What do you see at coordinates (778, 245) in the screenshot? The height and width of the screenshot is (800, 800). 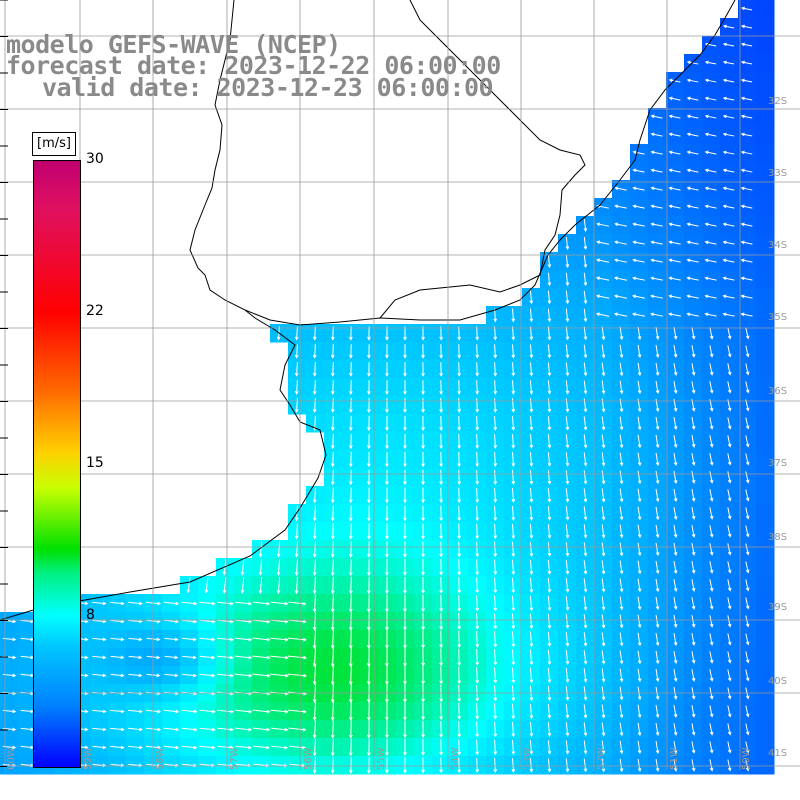 I see `lat-label: 34S` at bounding box center [778, 245].